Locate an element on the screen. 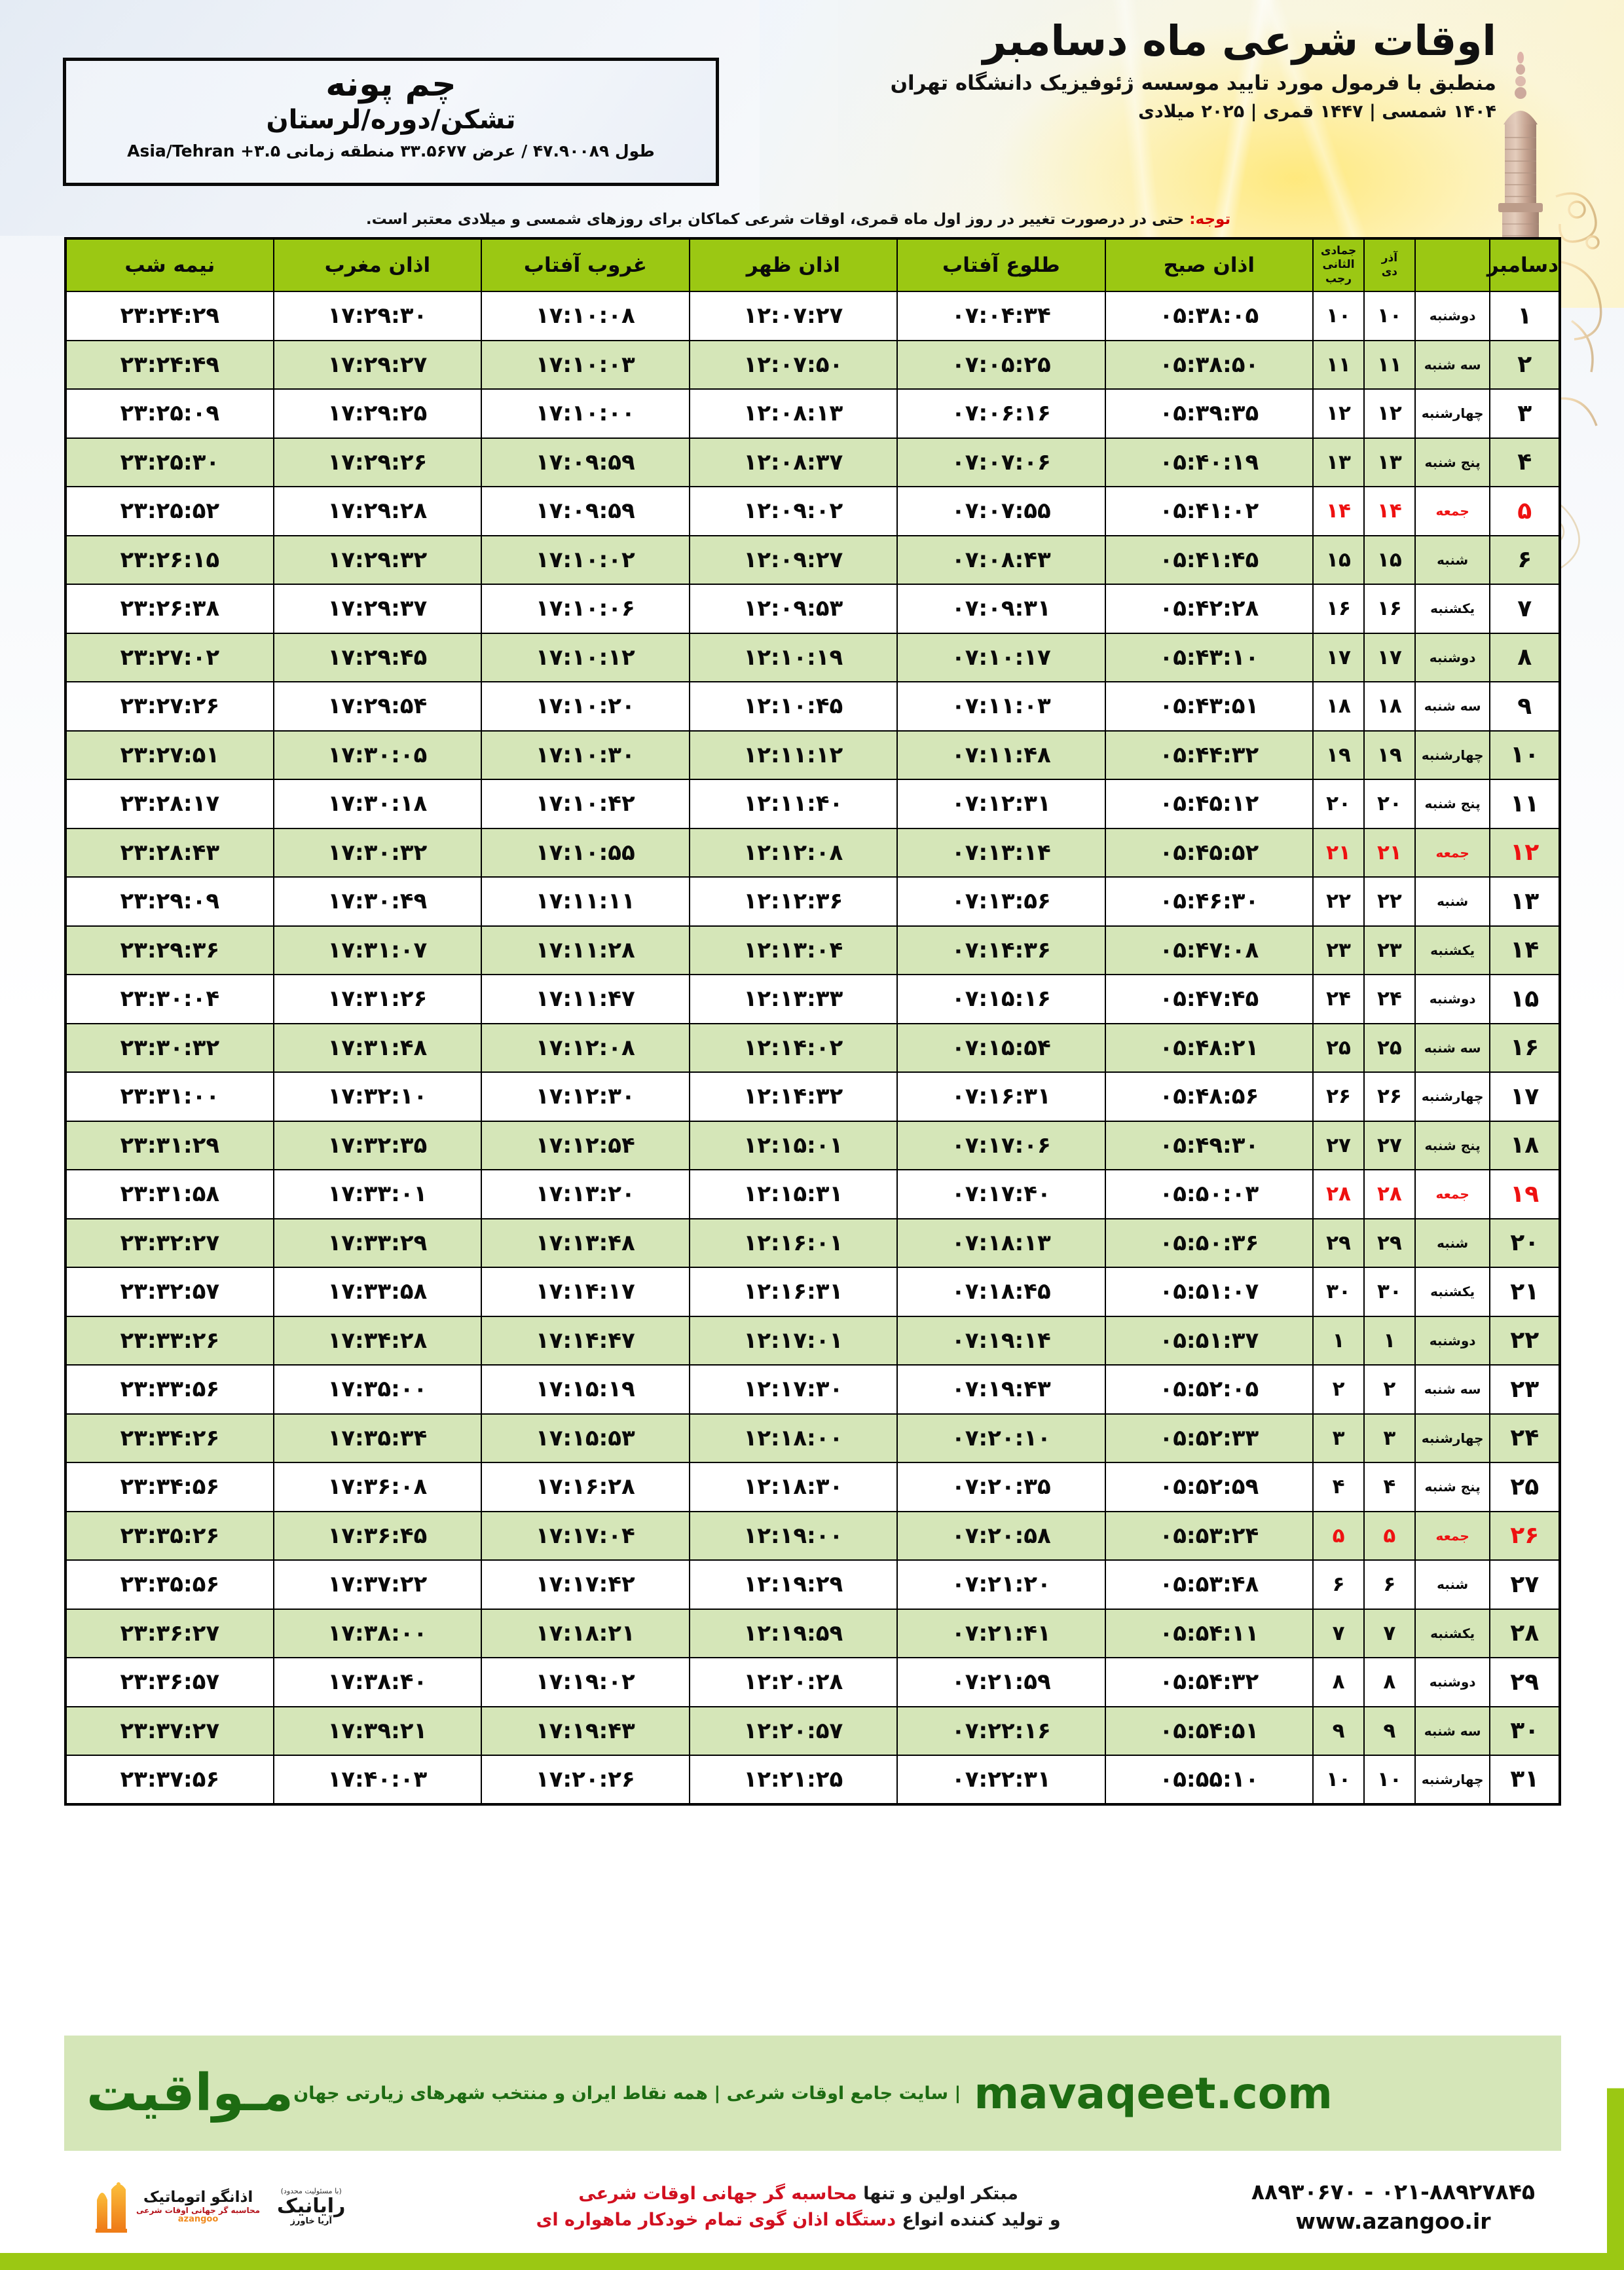  cell-hijri: ۳۰ is located at coordinates (1338, 1292).